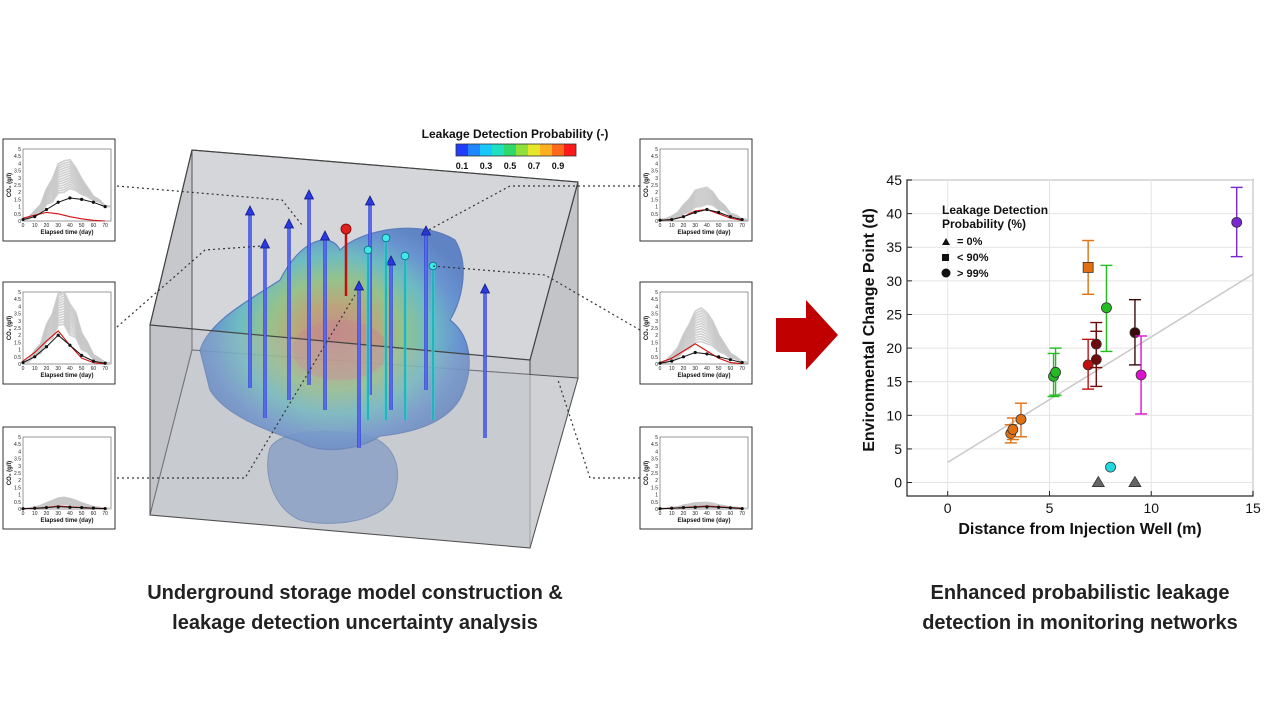 The height and width of the screenshot is (720, 1280). I want to click on colorbar-tick-label: 0.5, so click(510, 166).